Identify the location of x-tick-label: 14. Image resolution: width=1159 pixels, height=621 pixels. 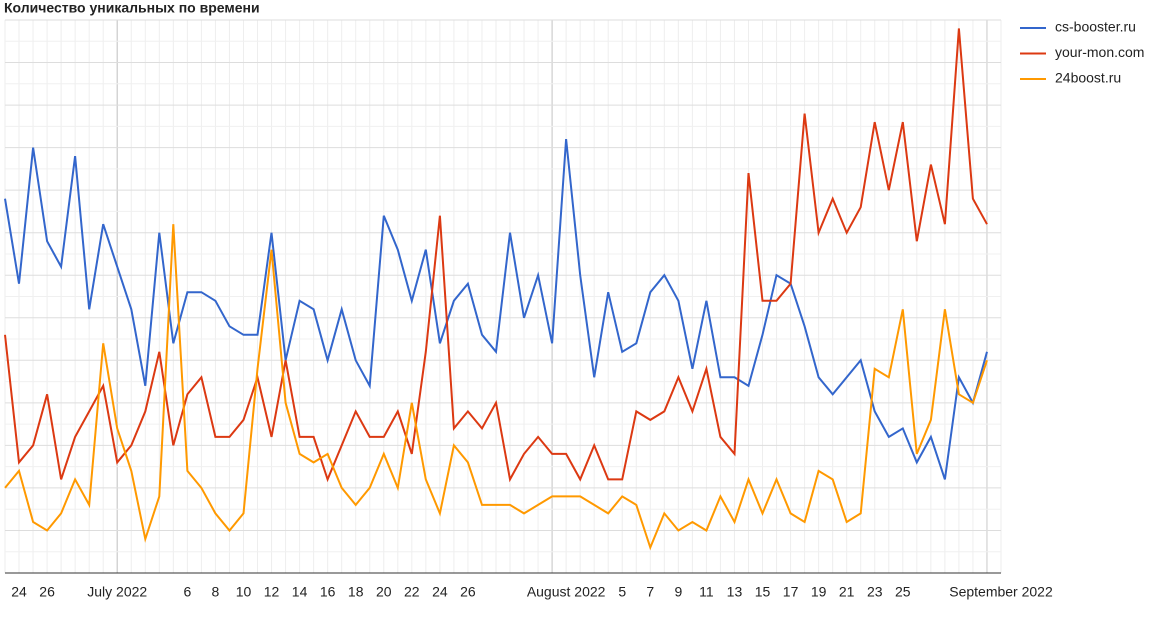
(300, 592).